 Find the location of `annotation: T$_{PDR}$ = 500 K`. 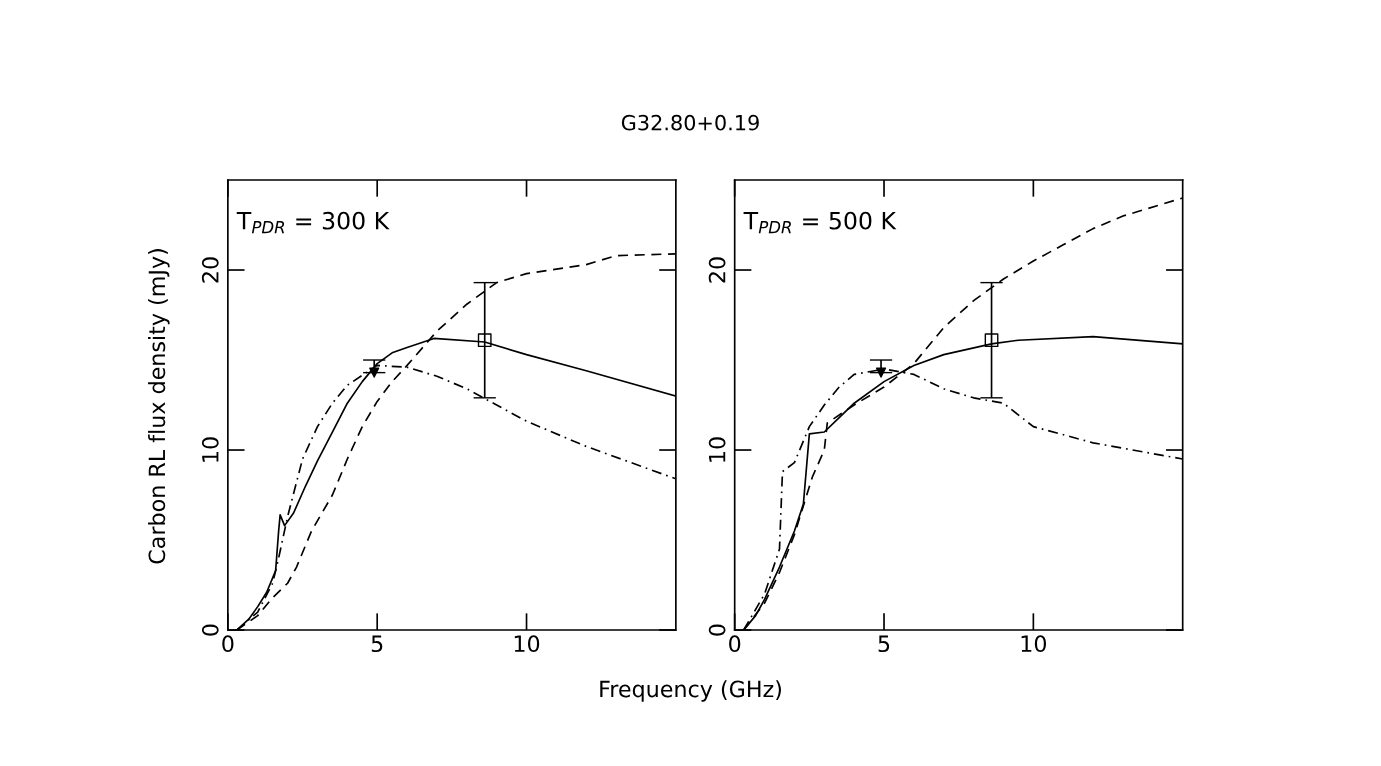

annotation: T$_{PDR}$ = 500 K is located at coordinates (820, 222).